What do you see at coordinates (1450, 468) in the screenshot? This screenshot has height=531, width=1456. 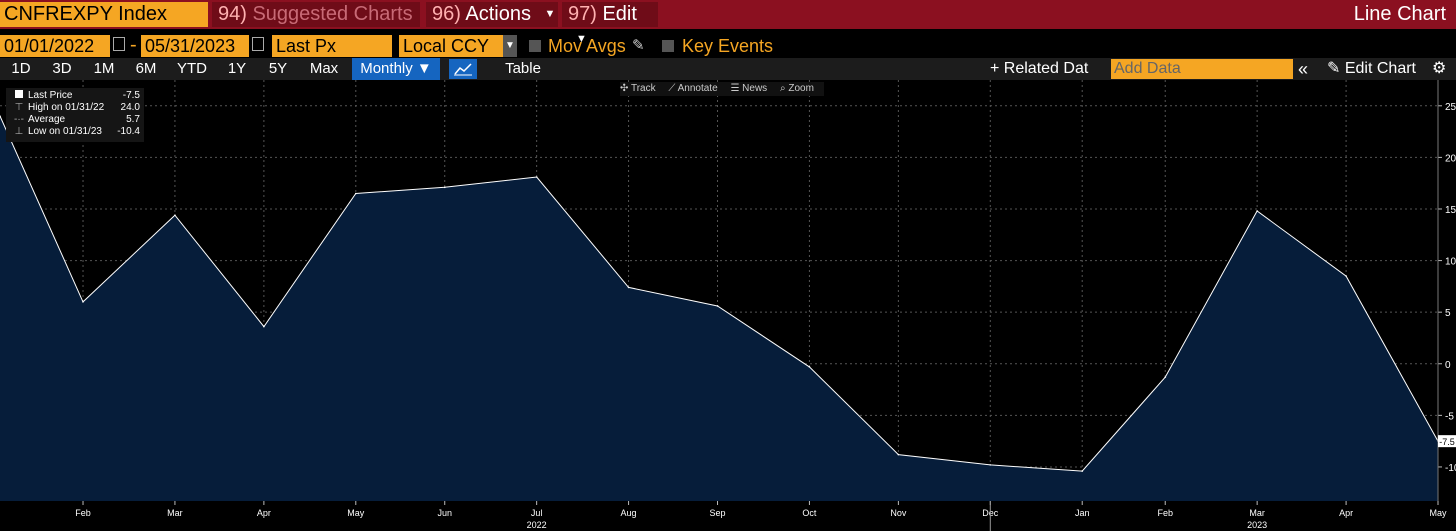 I see `y-tick-label: -10` at bounding box center [1450, 468].